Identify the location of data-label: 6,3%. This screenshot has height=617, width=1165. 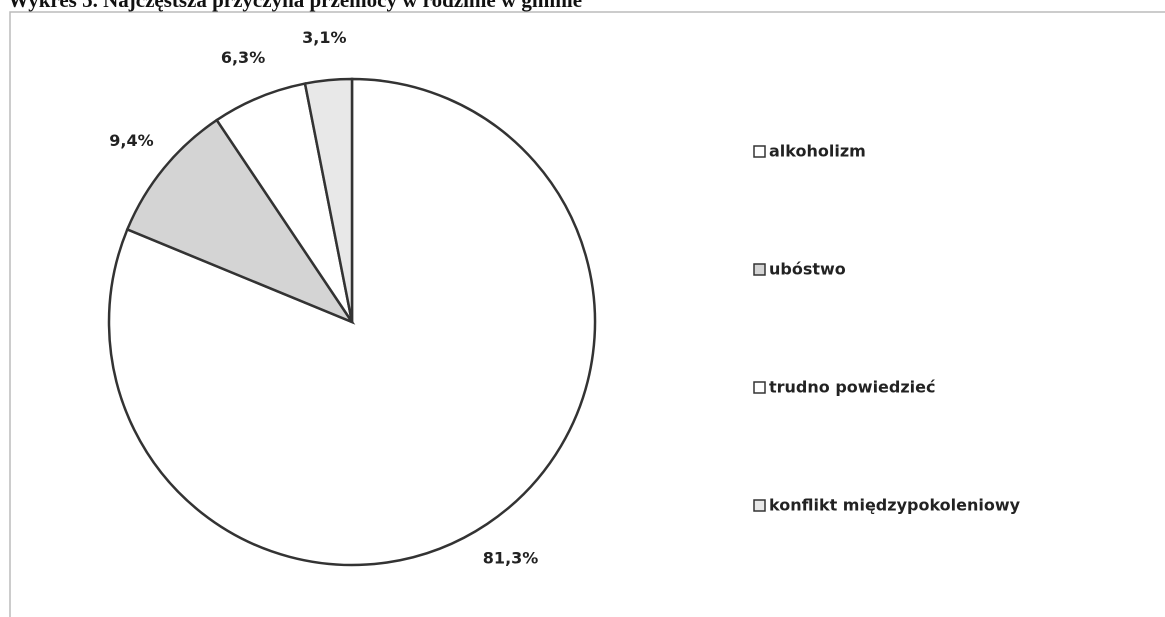
(243, 57).